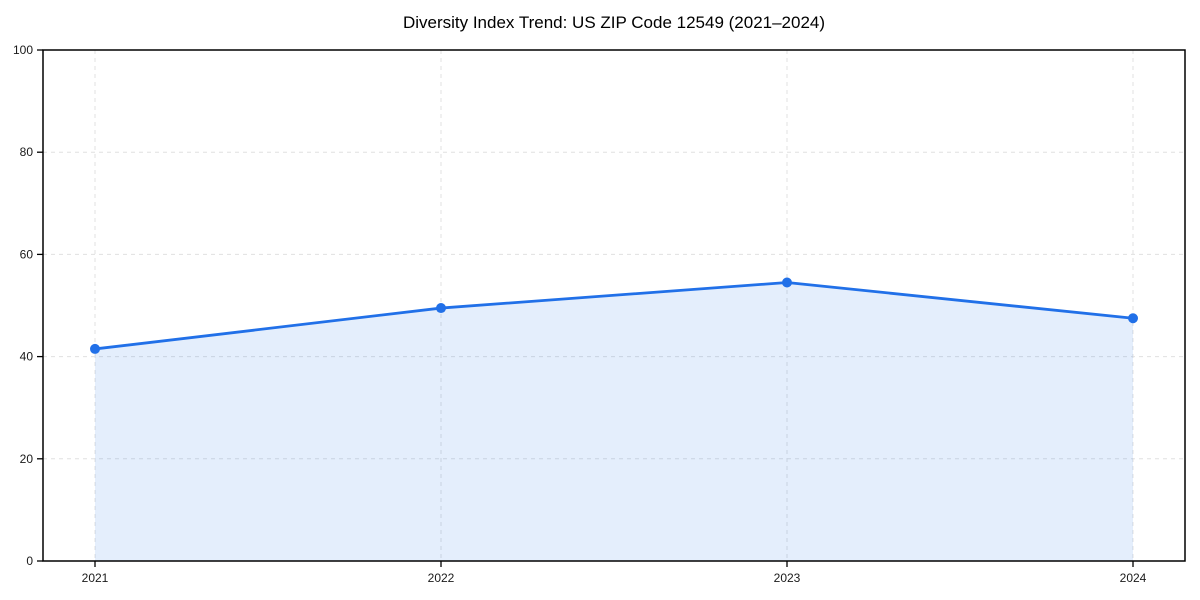  What do you see at coordinates (27, 357) in the screenshot?
I see `y-tick-label: 40` at bounding box center [27, 357].